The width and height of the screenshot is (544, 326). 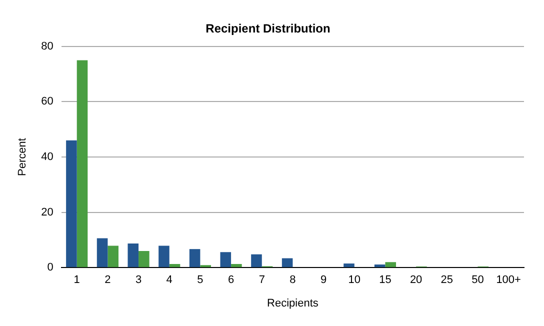 I want to click on x-axis-title: Recipients, so click(x=293, y=303).